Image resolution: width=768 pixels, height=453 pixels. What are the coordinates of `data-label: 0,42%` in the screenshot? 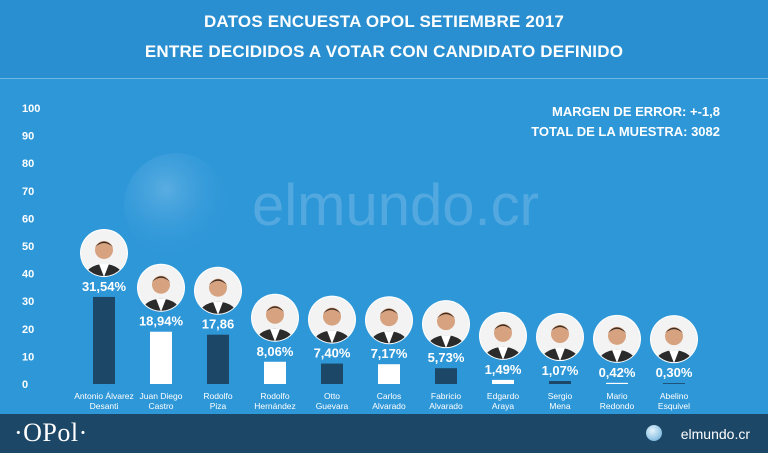 It's located at (617, 372).